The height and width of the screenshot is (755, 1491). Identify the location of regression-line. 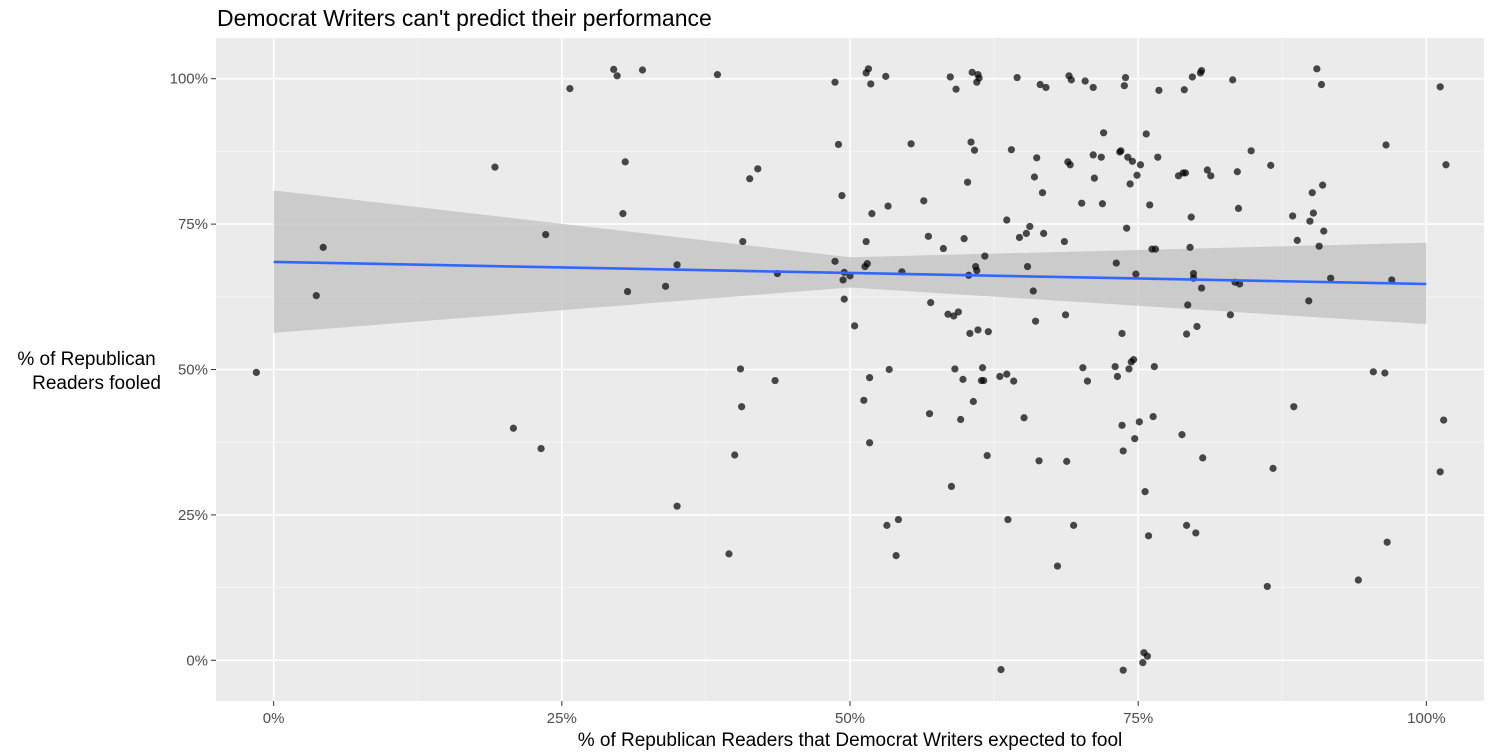
(850, 273).